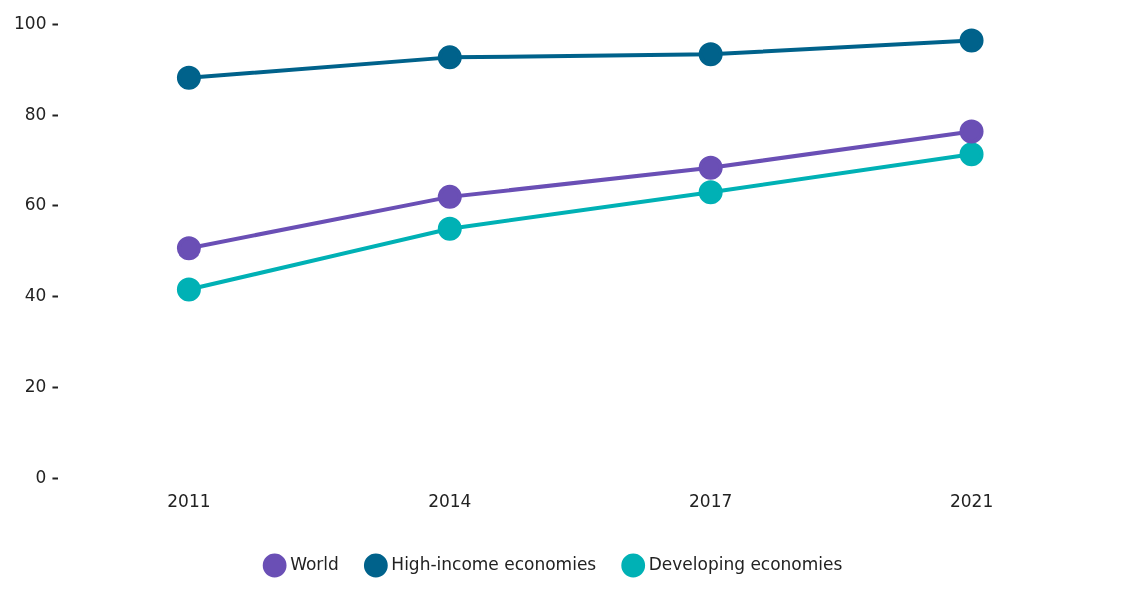  I want to click on x-tick-label: 2017, so click(711, 501).